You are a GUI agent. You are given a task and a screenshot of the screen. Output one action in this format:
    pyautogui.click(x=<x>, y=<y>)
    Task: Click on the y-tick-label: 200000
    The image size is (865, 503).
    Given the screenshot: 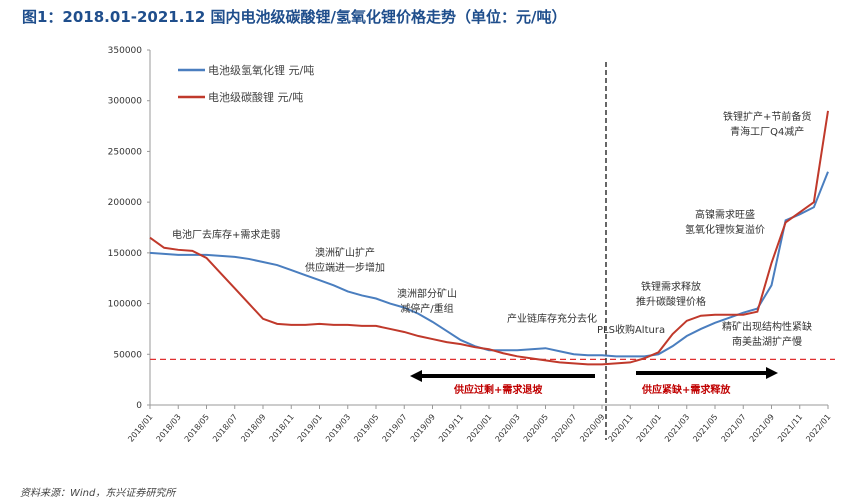 What is the action you would take?
    pyautogui.click(x=125, y=203)
    